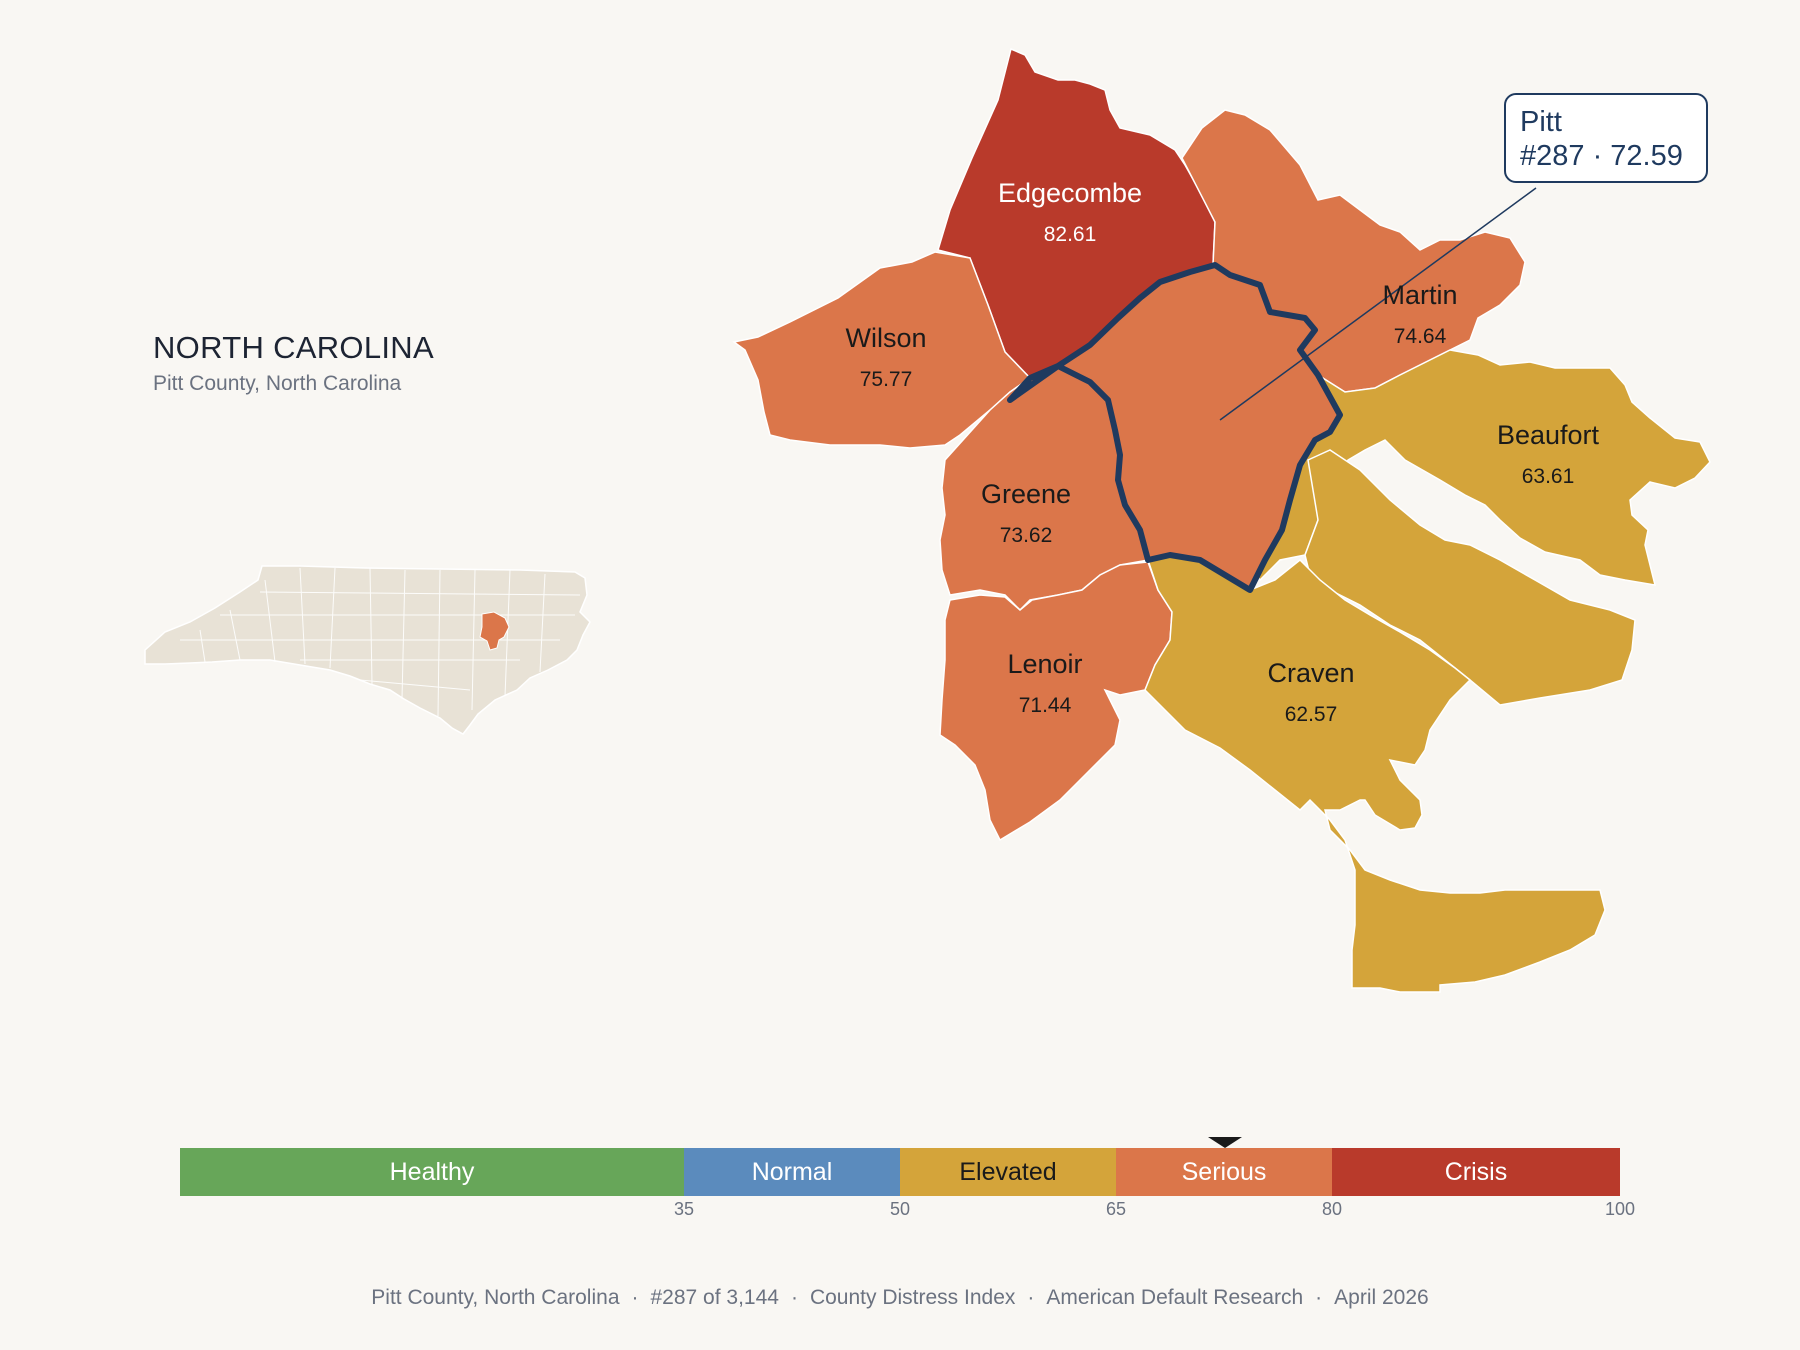 The image size is (1800, 1350). What do you see at coordinates (1601, 156) in the screenshot?
I see `callout-rank-score: #287 · 72.59` at bounding box center [1601, 156].